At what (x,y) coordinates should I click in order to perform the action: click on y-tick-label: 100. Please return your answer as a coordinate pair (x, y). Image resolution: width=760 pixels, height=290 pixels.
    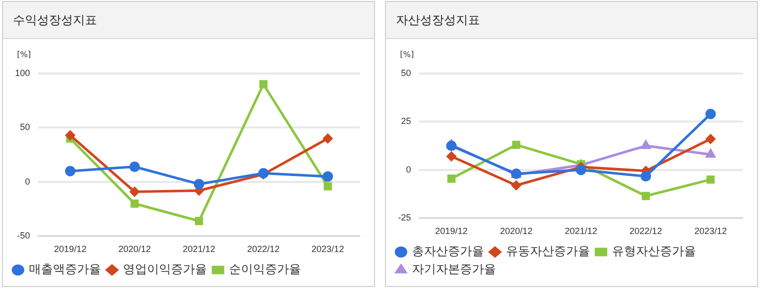
    Looking at the image, I should click on (22, 73).